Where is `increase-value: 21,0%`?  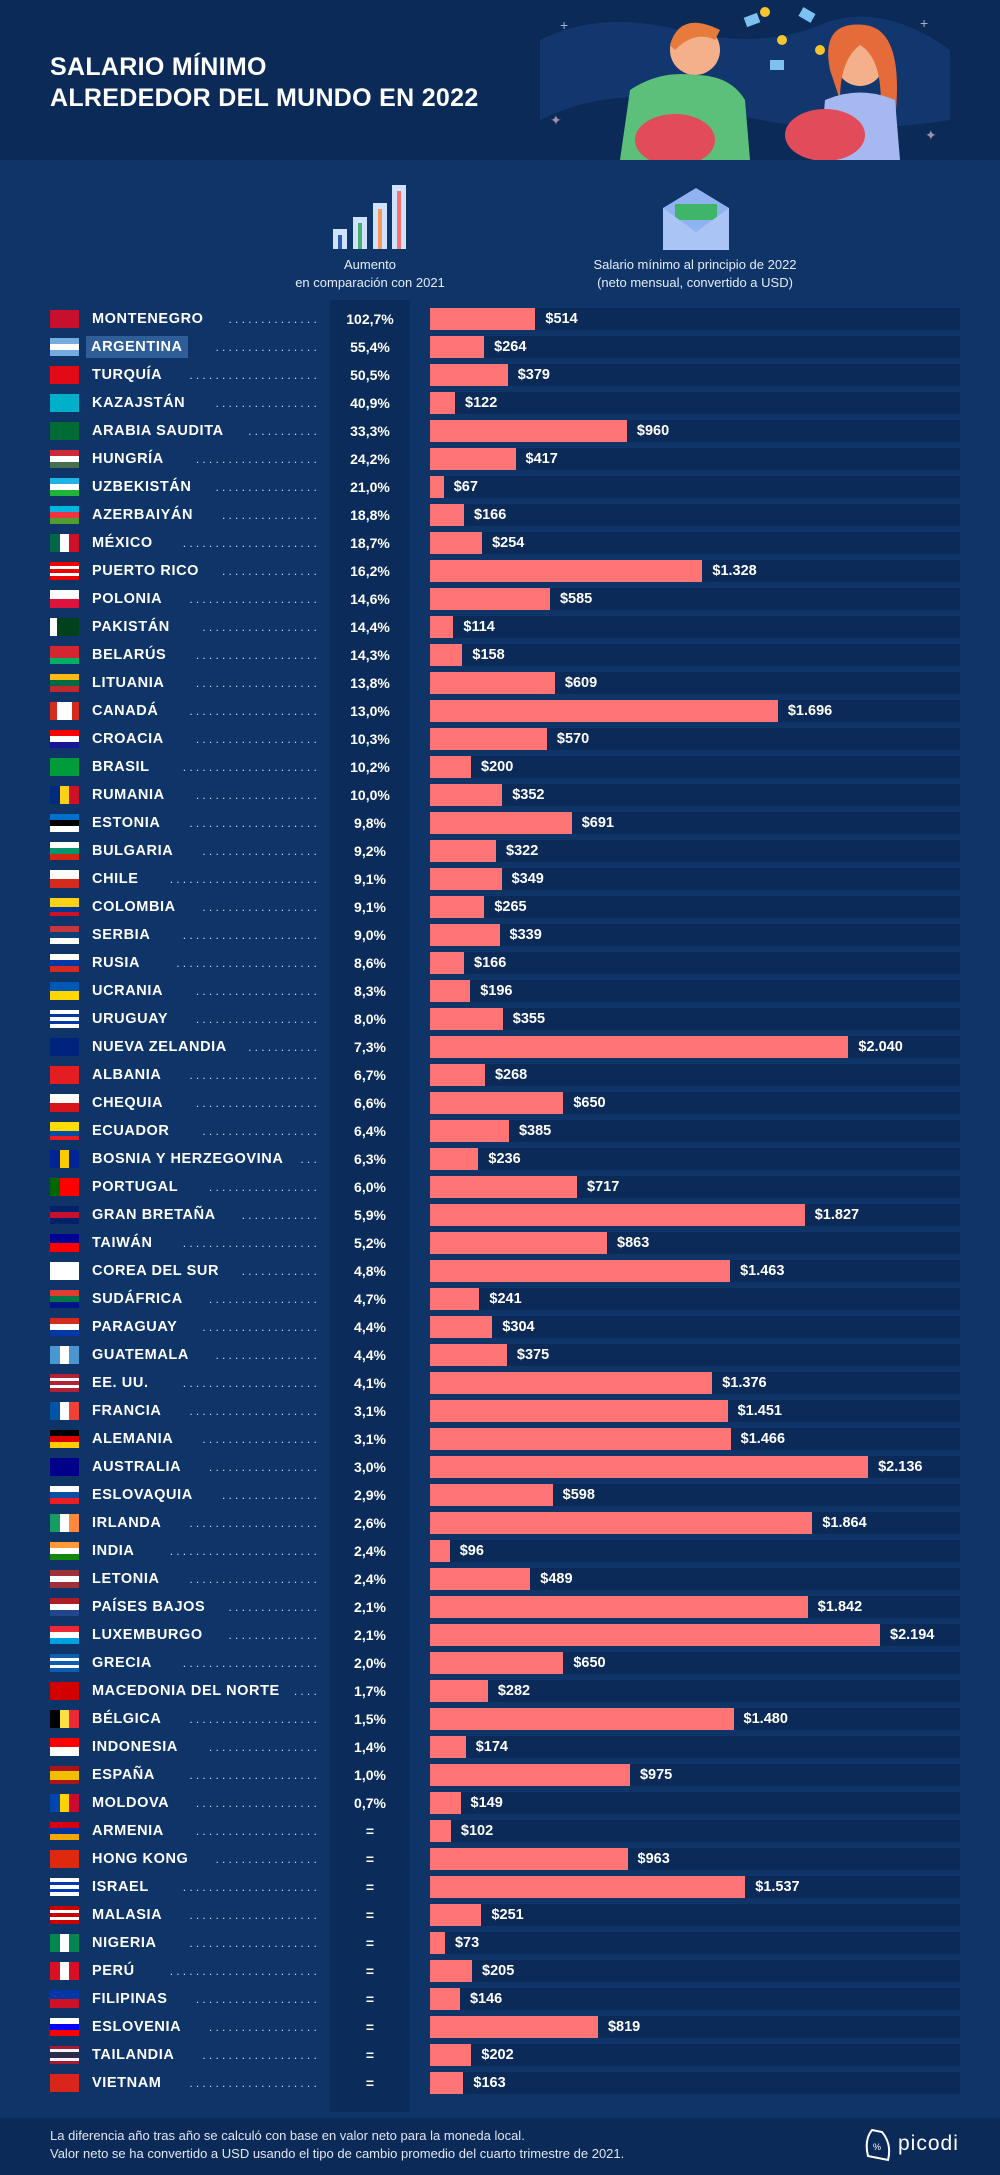 increase-value: 21,0% is located at coordinates (370, 487).